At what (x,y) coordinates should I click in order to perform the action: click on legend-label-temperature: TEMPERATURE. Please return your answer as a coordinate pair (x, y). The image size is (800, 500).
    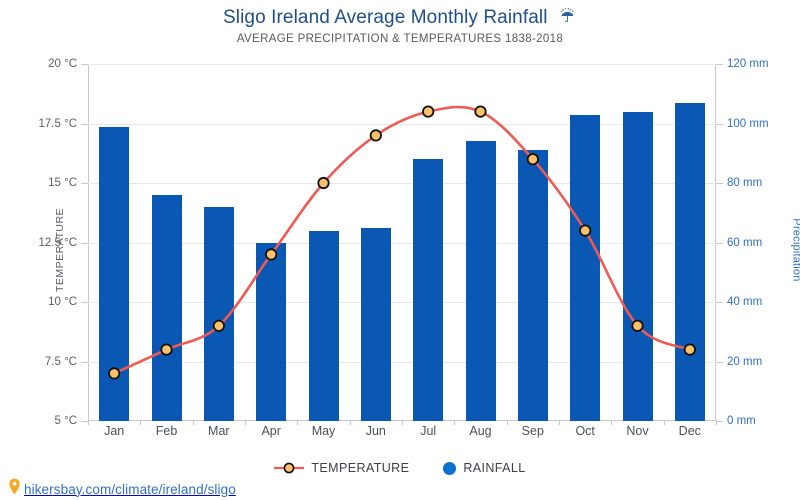
    Looking at the image, I should click on (360, 468).